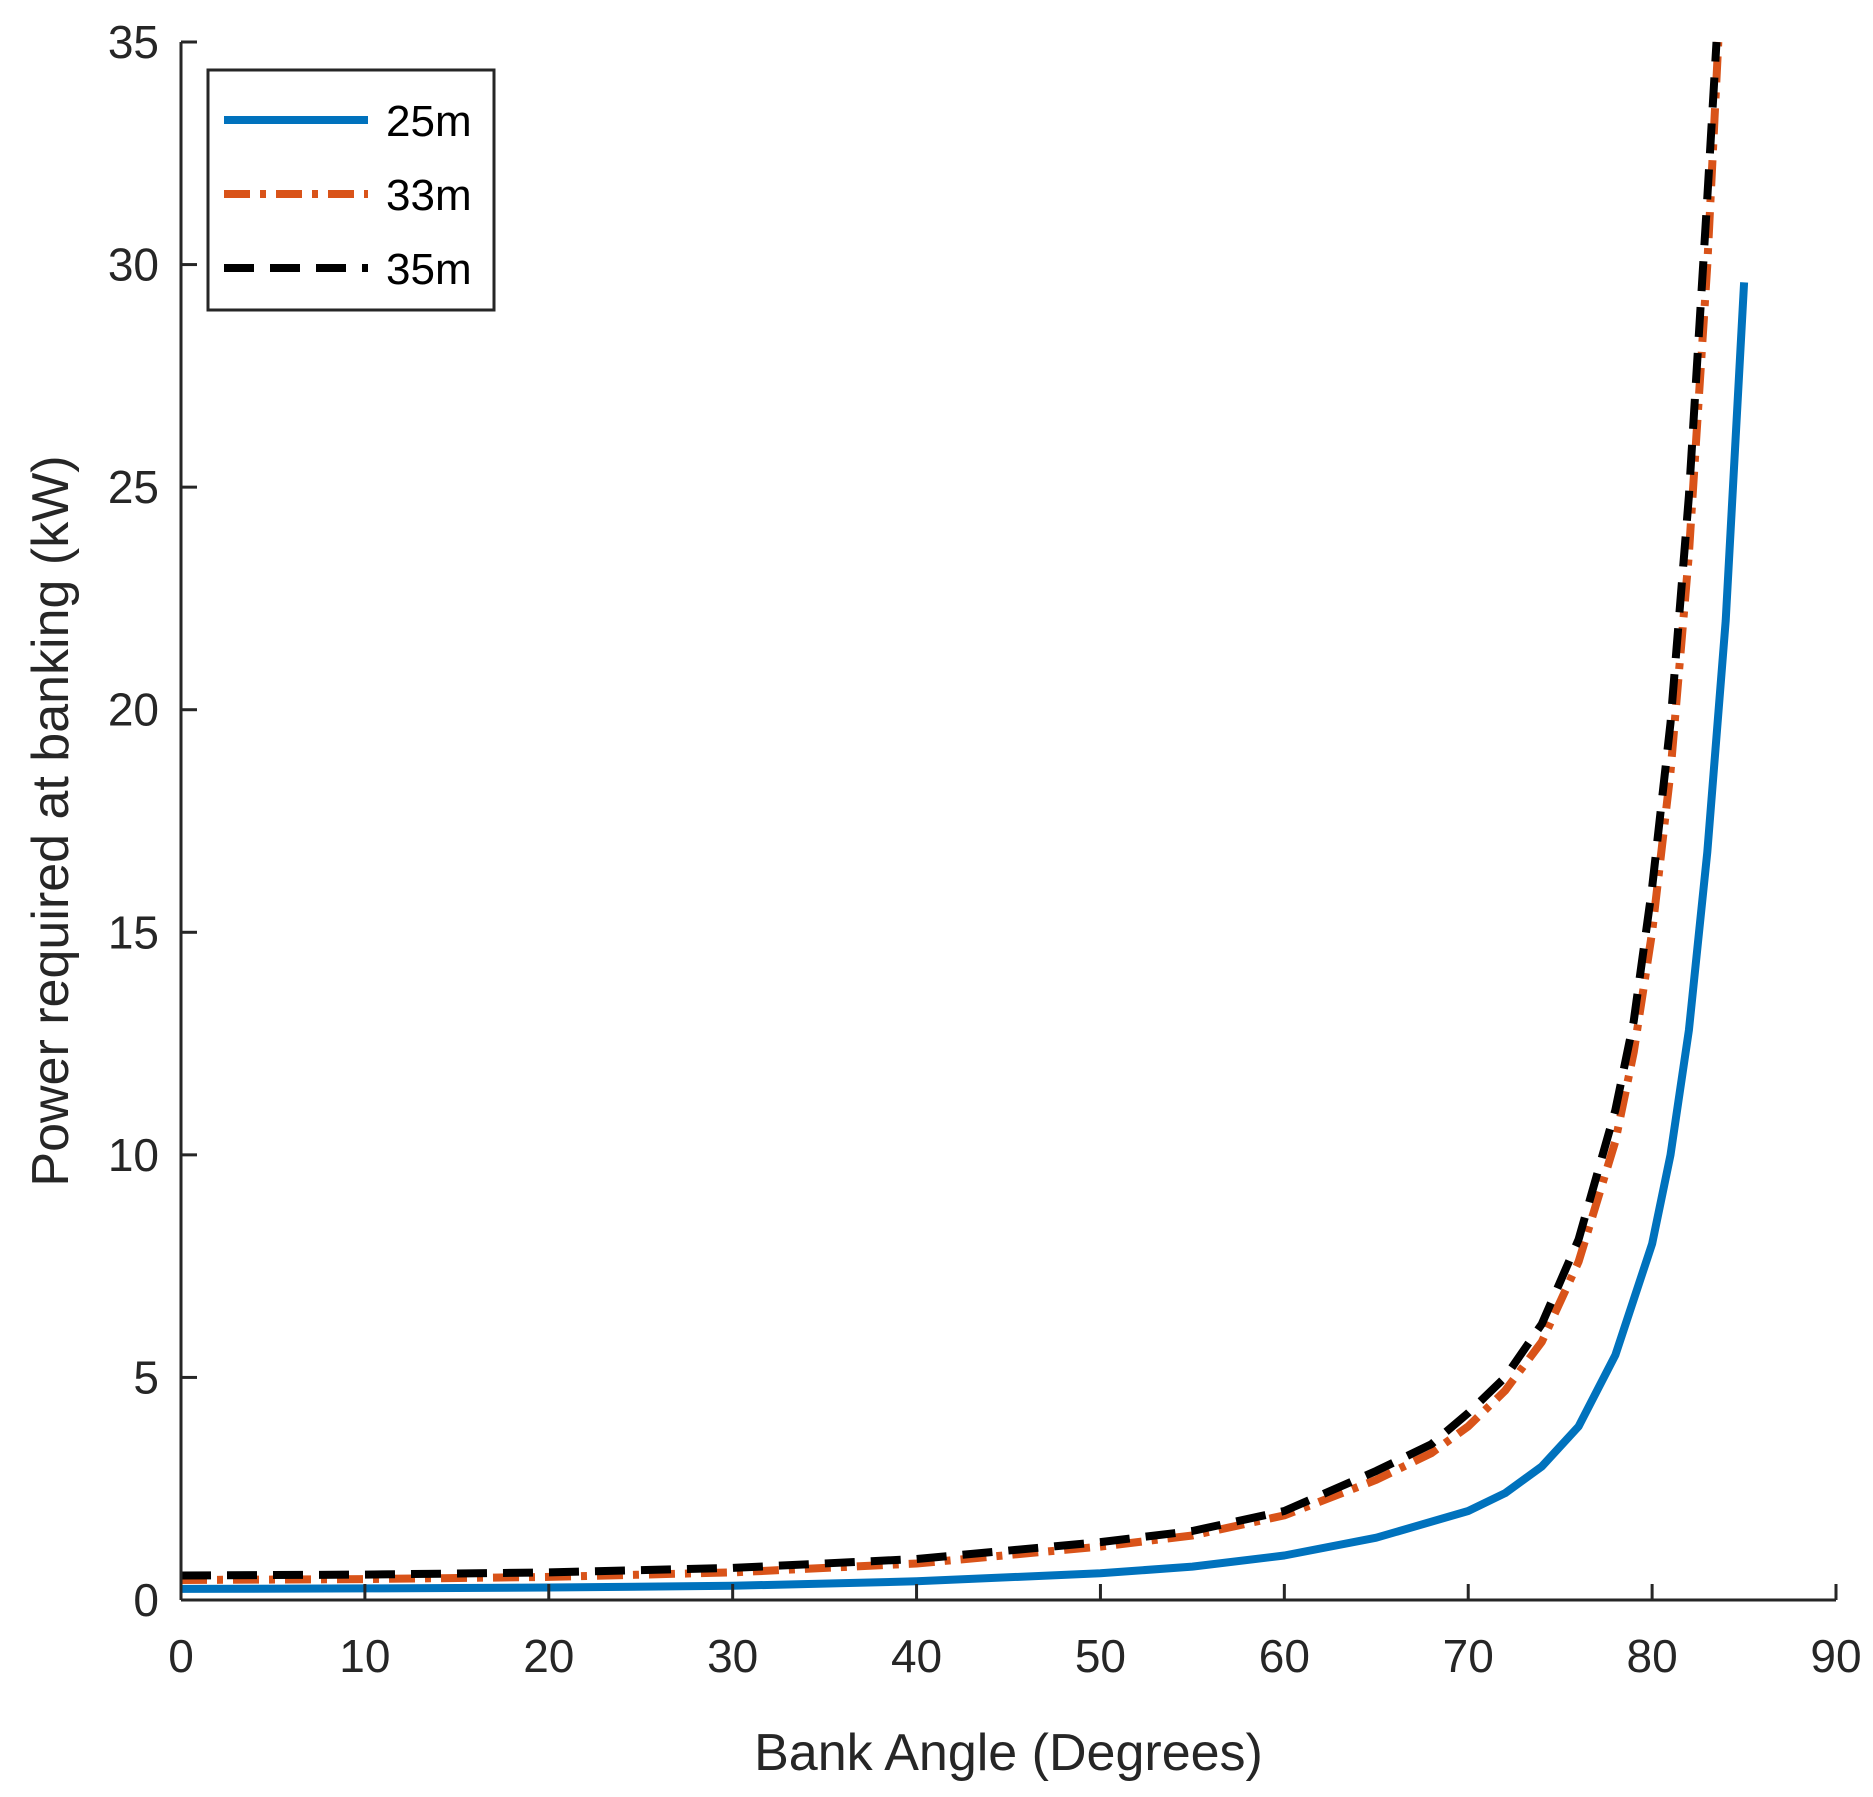 This screenshot has height=1797, width=1873. I want to click on y-tick-label: 30, so click(133, 265).